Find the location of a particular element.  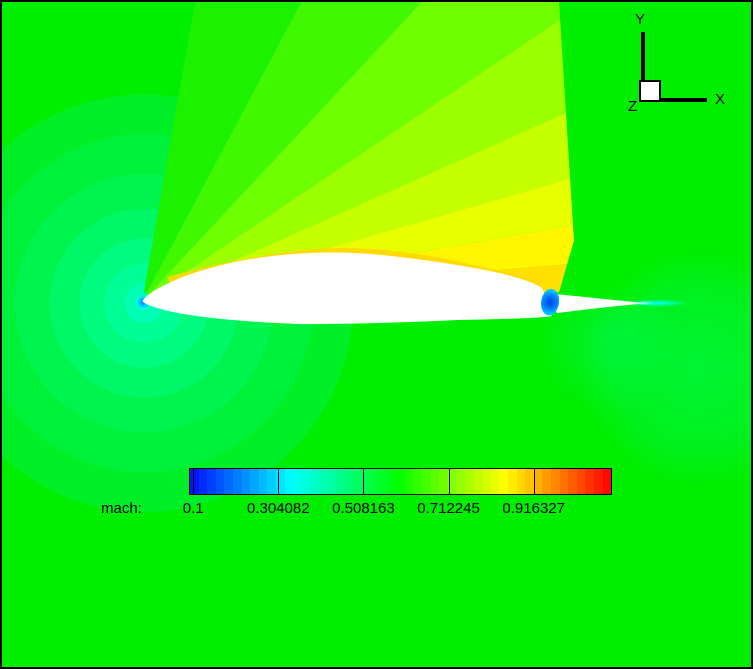

te-lower-patch is located at coordinates (619, 360).